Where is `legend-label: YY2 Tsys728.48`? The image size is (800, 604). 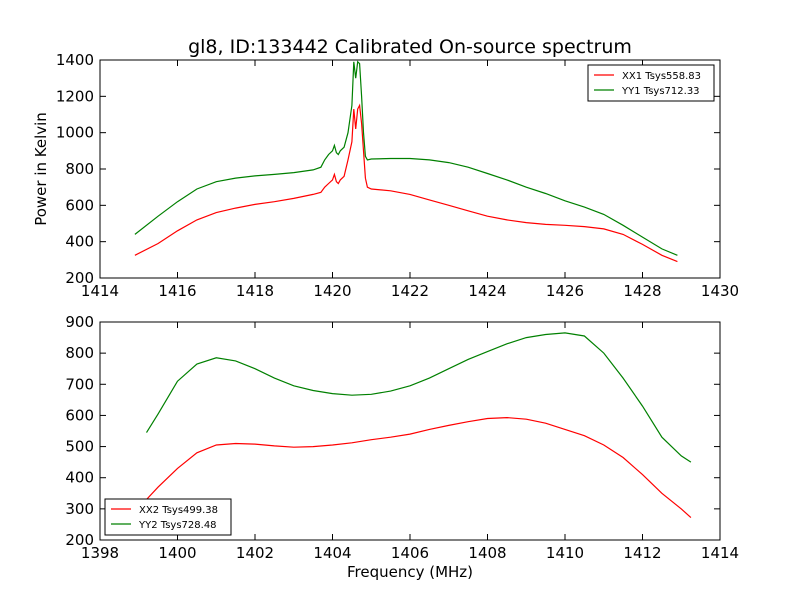 legend-label: YY2 Tsys728.48 is located at coordinates (177, 525).